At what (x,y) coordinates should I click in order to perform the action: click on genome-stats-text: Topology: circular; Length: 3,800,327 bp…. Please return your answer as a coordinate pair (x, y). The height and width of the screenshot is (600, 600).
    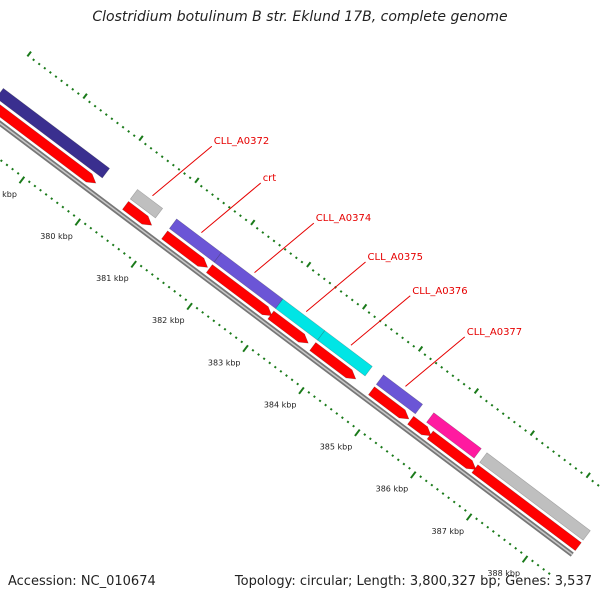
    Looking at the image, I should click on (413, 581).